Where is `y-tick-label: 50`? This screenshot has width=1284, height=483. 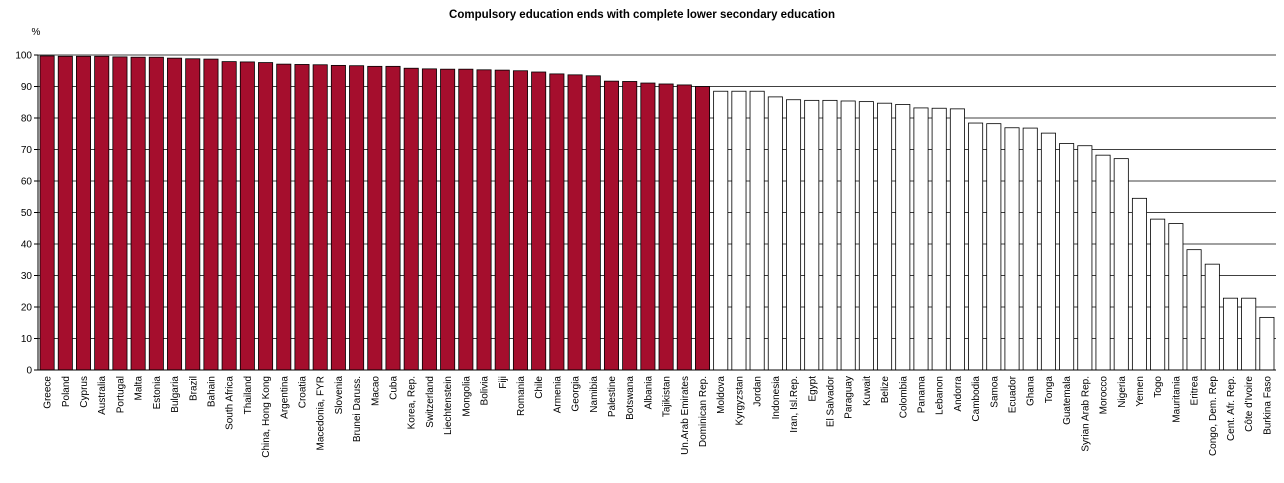
y-tick-label: 50 is located at coordinates (27, 213).